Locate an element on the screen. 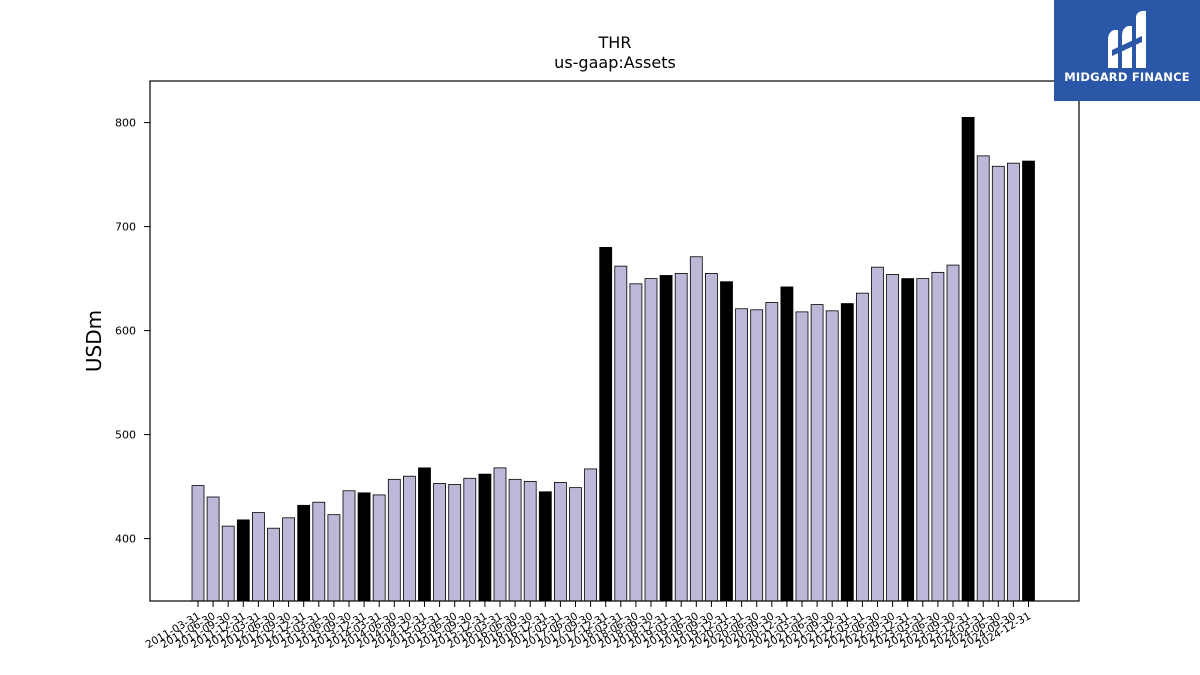 The width and height of the screenshot is (1200, 675). y-axis-label: USDm is located at coordinates (94, 341).